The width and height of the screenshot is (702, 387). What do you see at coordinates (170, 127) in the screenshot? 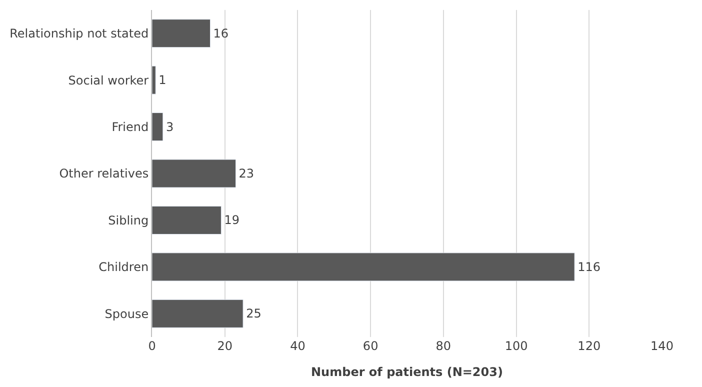
I see `data-label: 3` at bounding box center [170, 127].